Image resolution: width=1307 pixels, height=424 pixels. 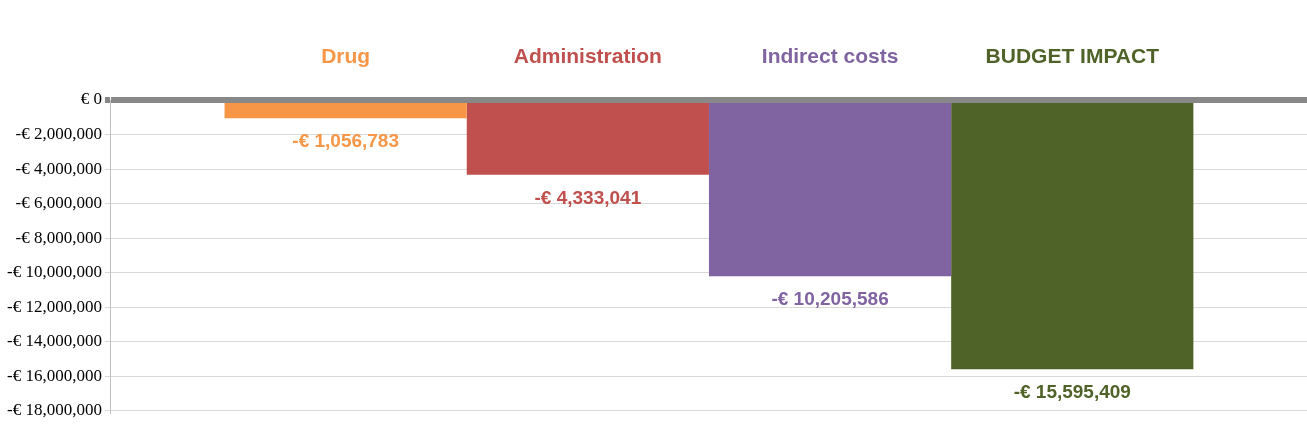 What do you see at coordinates (58, 237) in the screenshot?
I see `y-tick-label: -€ 8,000,000` at bounding box center [58, 237].